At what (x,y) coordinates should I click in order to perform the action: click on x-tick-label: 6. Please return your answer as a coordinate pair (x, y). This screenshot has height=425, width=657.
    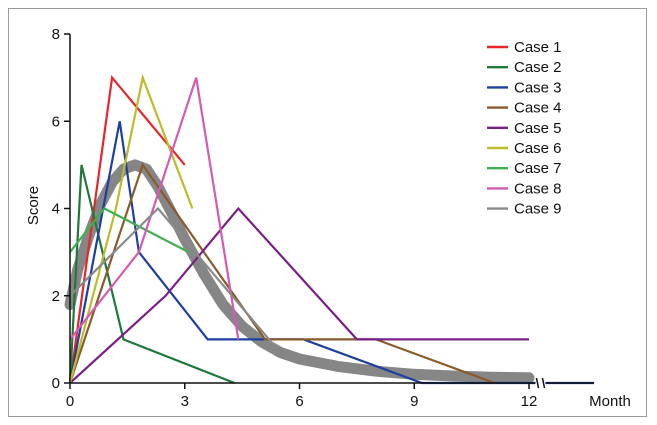
    Looking at the image, I should click on (299, 401).